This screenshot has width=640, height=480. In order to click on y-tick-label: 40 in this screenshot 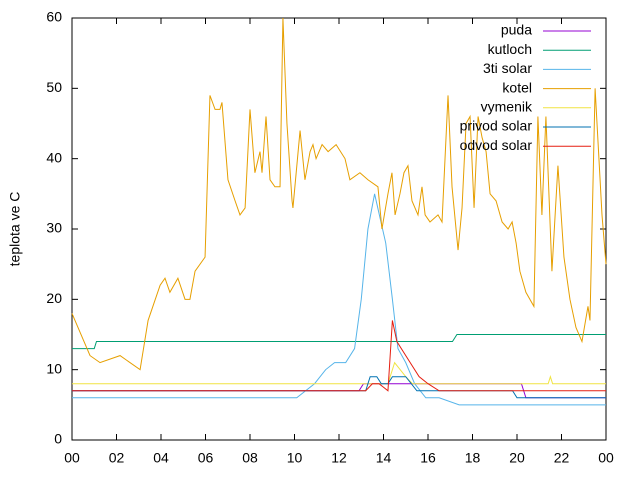, I will do `click(54, 157)`.